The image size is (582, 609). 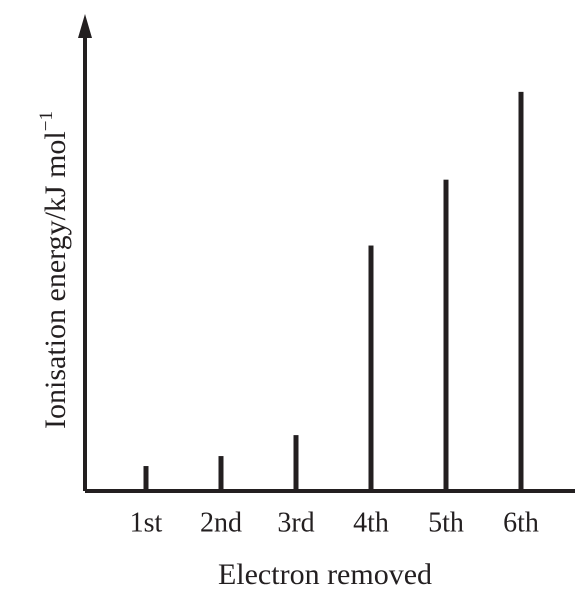 I want to click on x-axis-label: Electron removed, so click(x=325, y=574).